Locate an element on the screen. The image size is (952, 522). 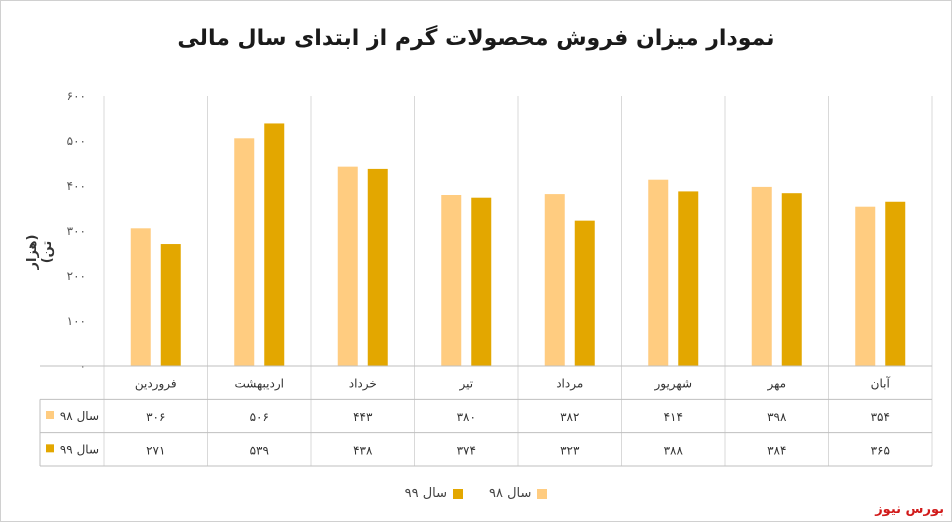
legend: سال ۹۸ سال ۹۹ is located at coordinates (476, 493).